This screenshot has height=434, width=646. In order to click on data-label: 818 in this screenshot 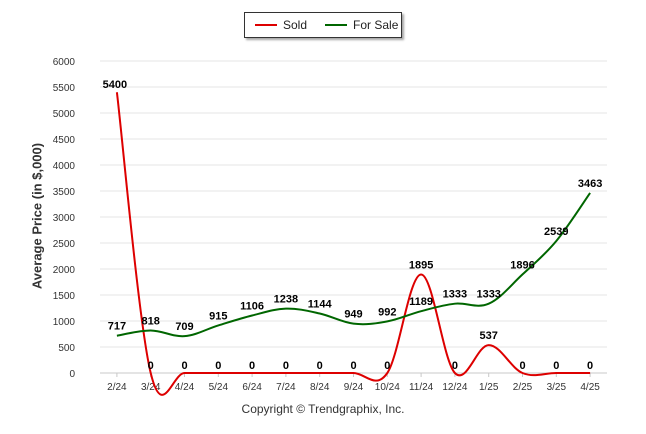, I will do `click(151, 321)`.